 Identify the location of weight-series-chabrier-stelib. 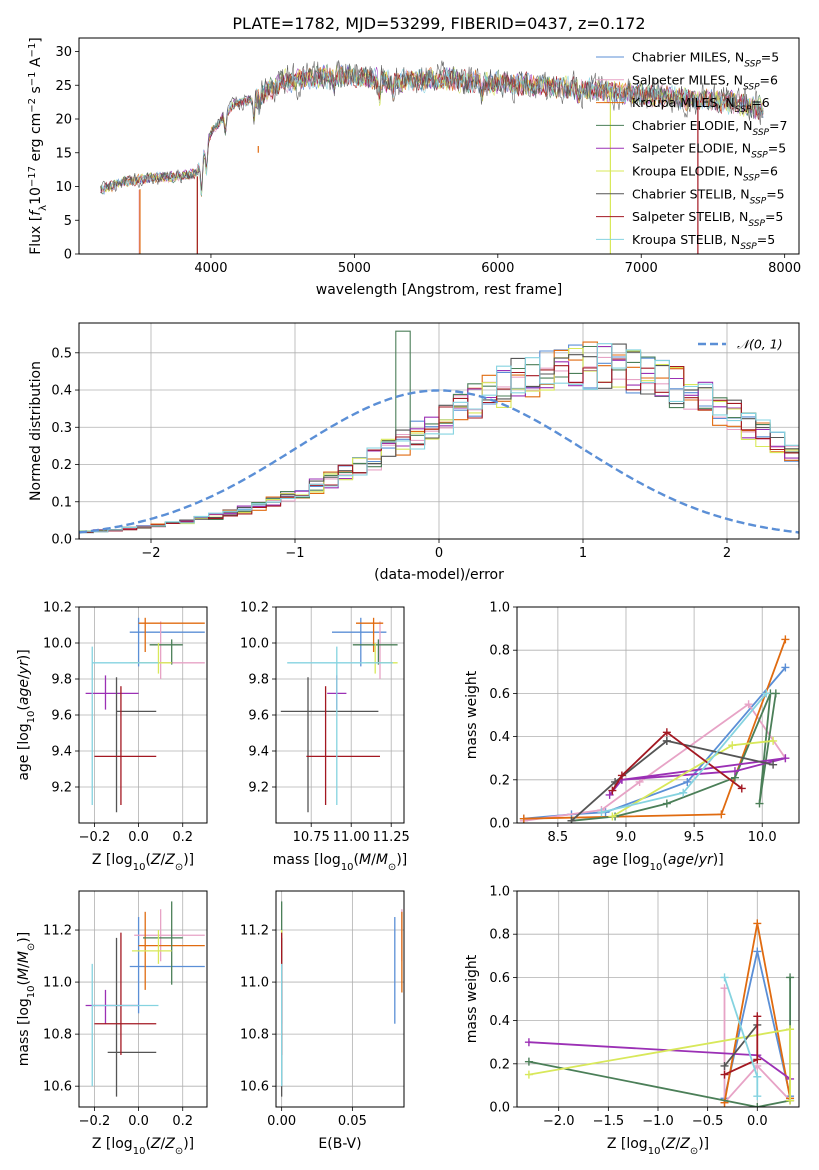
(672, 779).